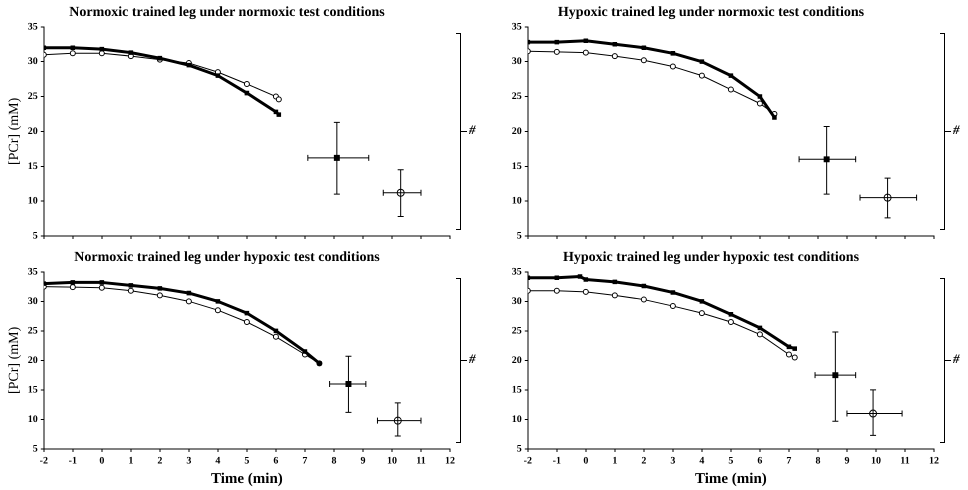  Describe the element at coordinates (711, 258) in the screenshot. I see `chart-title: Hypoxic trained leg under hypoxic test conditions` at that location.